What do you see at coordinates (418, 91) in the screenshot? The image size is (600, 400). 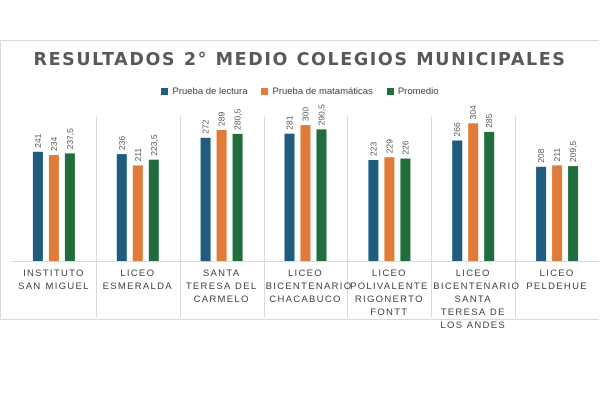 I see `legend-label-promedio: Promedio` at bounding box center [418, 91].